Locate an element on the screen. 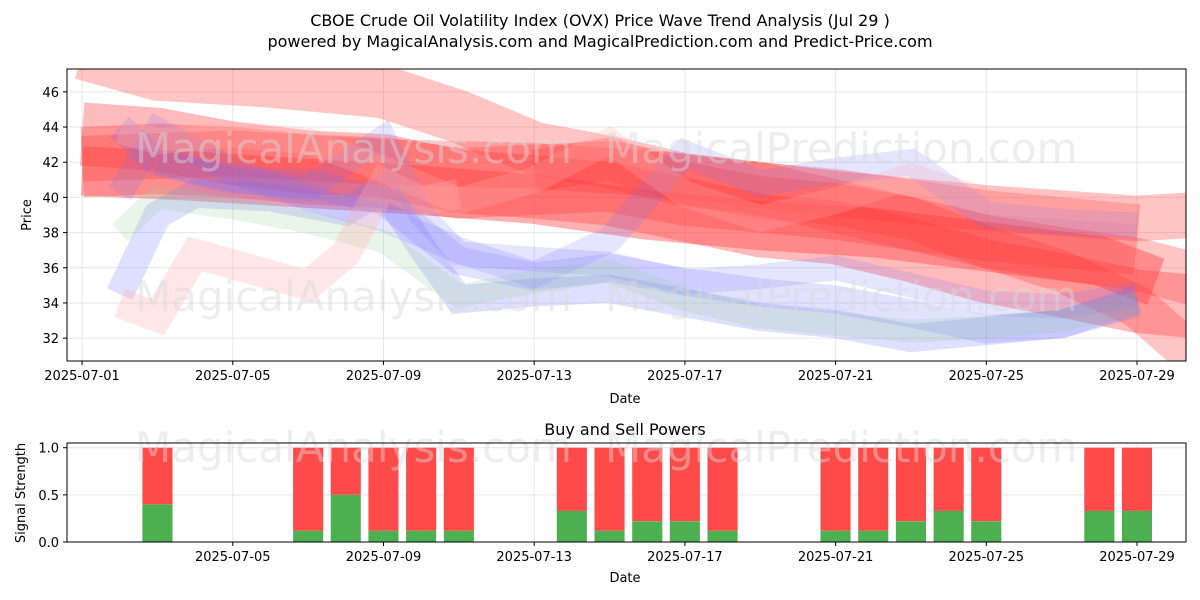 Image resolution: width=1200 pixels, height=600 pixels. price-y-tick-label: 34 is located at coordinates (50, 304).